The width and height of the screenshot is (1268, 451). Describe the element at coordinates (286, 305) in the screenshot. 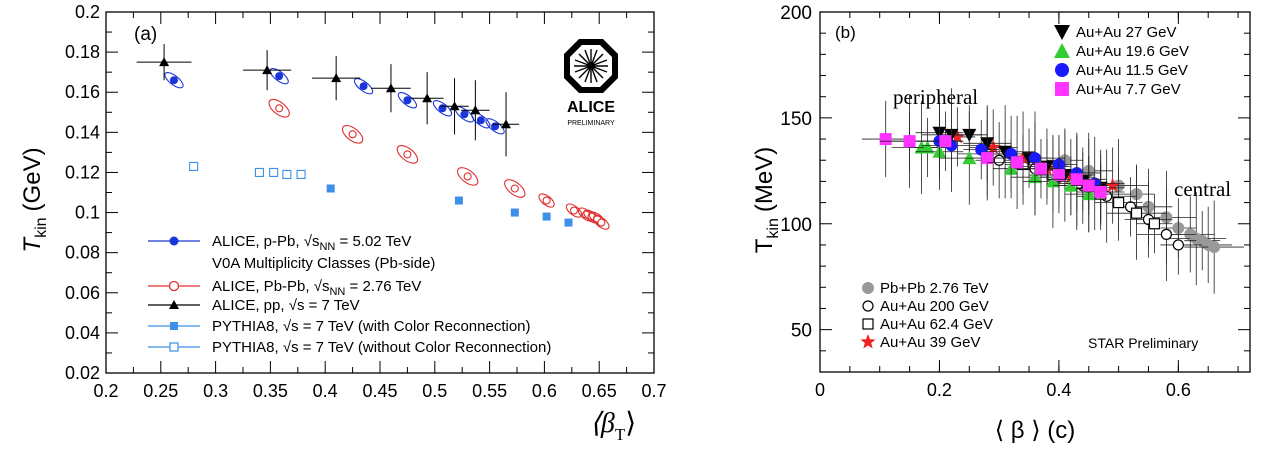

I see `legend-a-pp-text: ALICE, pp, √s = 7 TeV` at that location.